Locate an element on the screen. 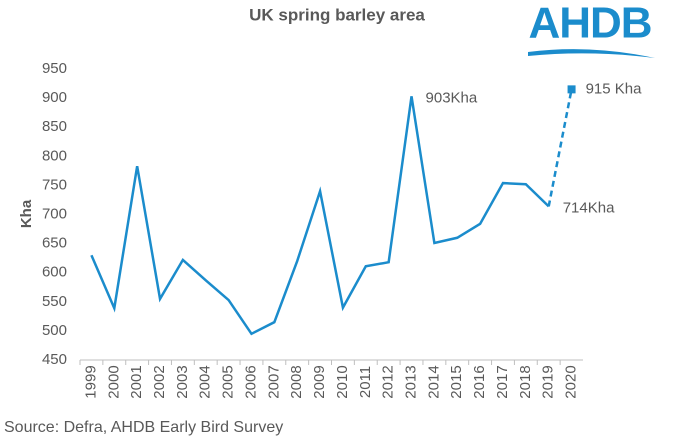  x-tick-label: 2001 is located at coordinates (136, 381).